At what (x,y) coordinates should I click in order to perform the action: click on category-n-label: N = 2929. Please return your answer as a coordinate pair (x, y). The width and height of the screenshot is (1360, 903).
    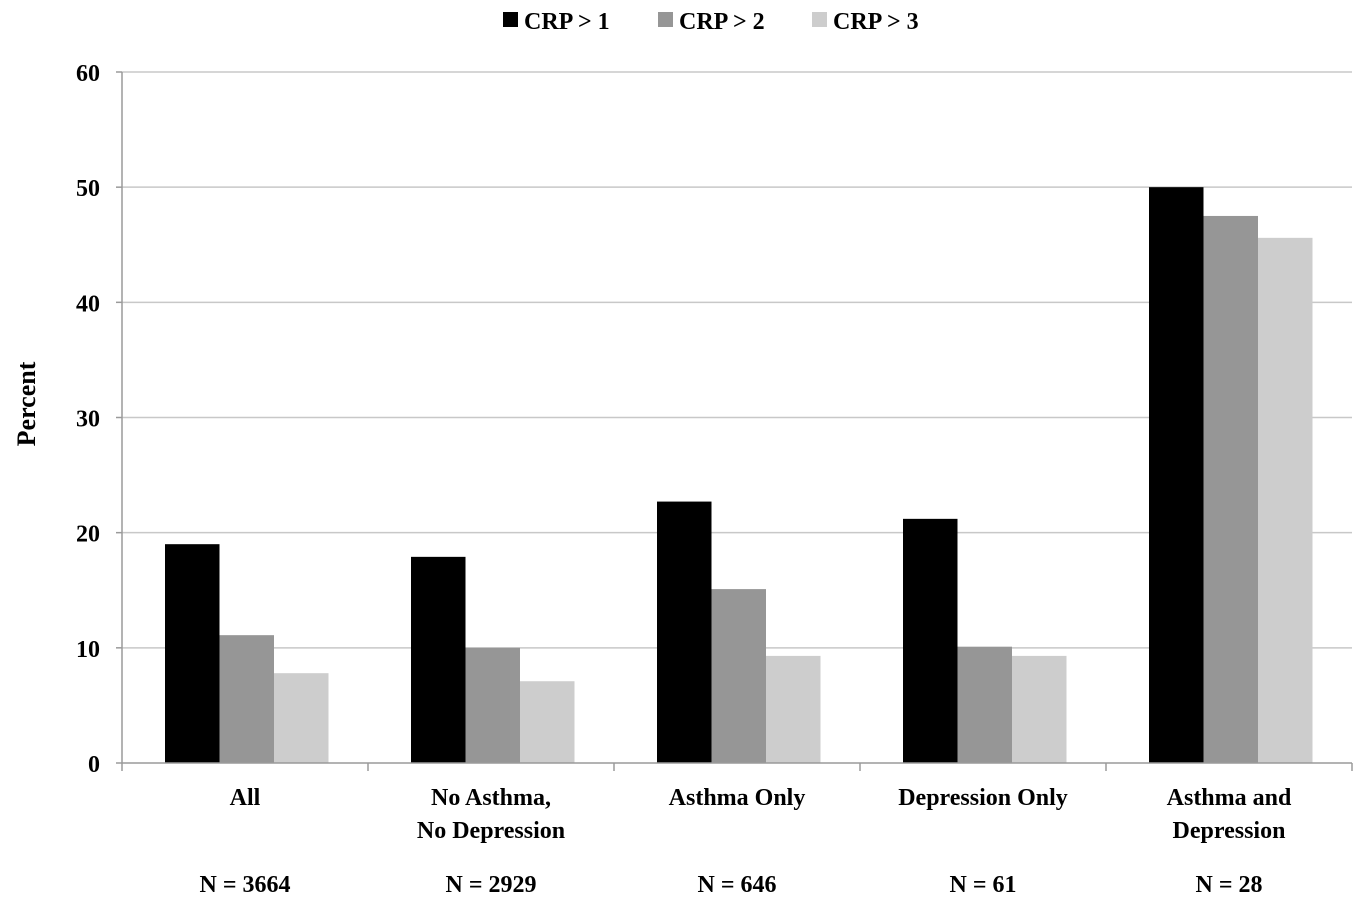
    Looking at the image, I should click on (490, 885).